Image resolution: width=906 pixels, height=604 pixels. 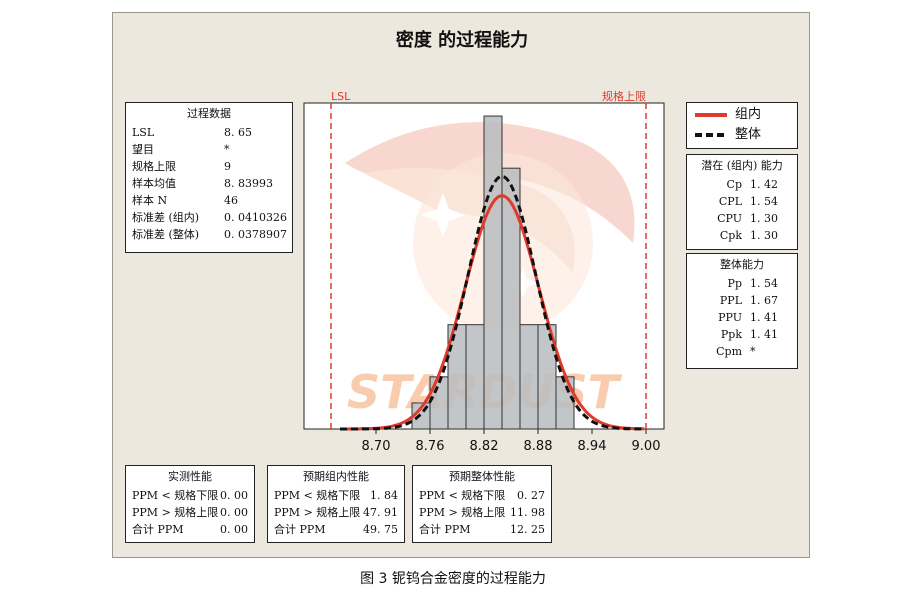 I want to click on expected-within-row: PPM > 规格上限 47. 91, so click(x=336, y=512).